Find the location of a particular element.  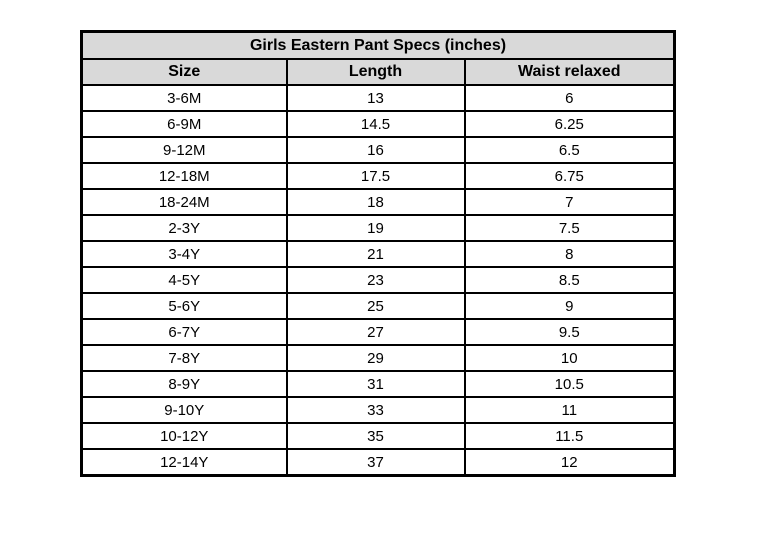

column-header: Length is located at coordinates (375, 72).